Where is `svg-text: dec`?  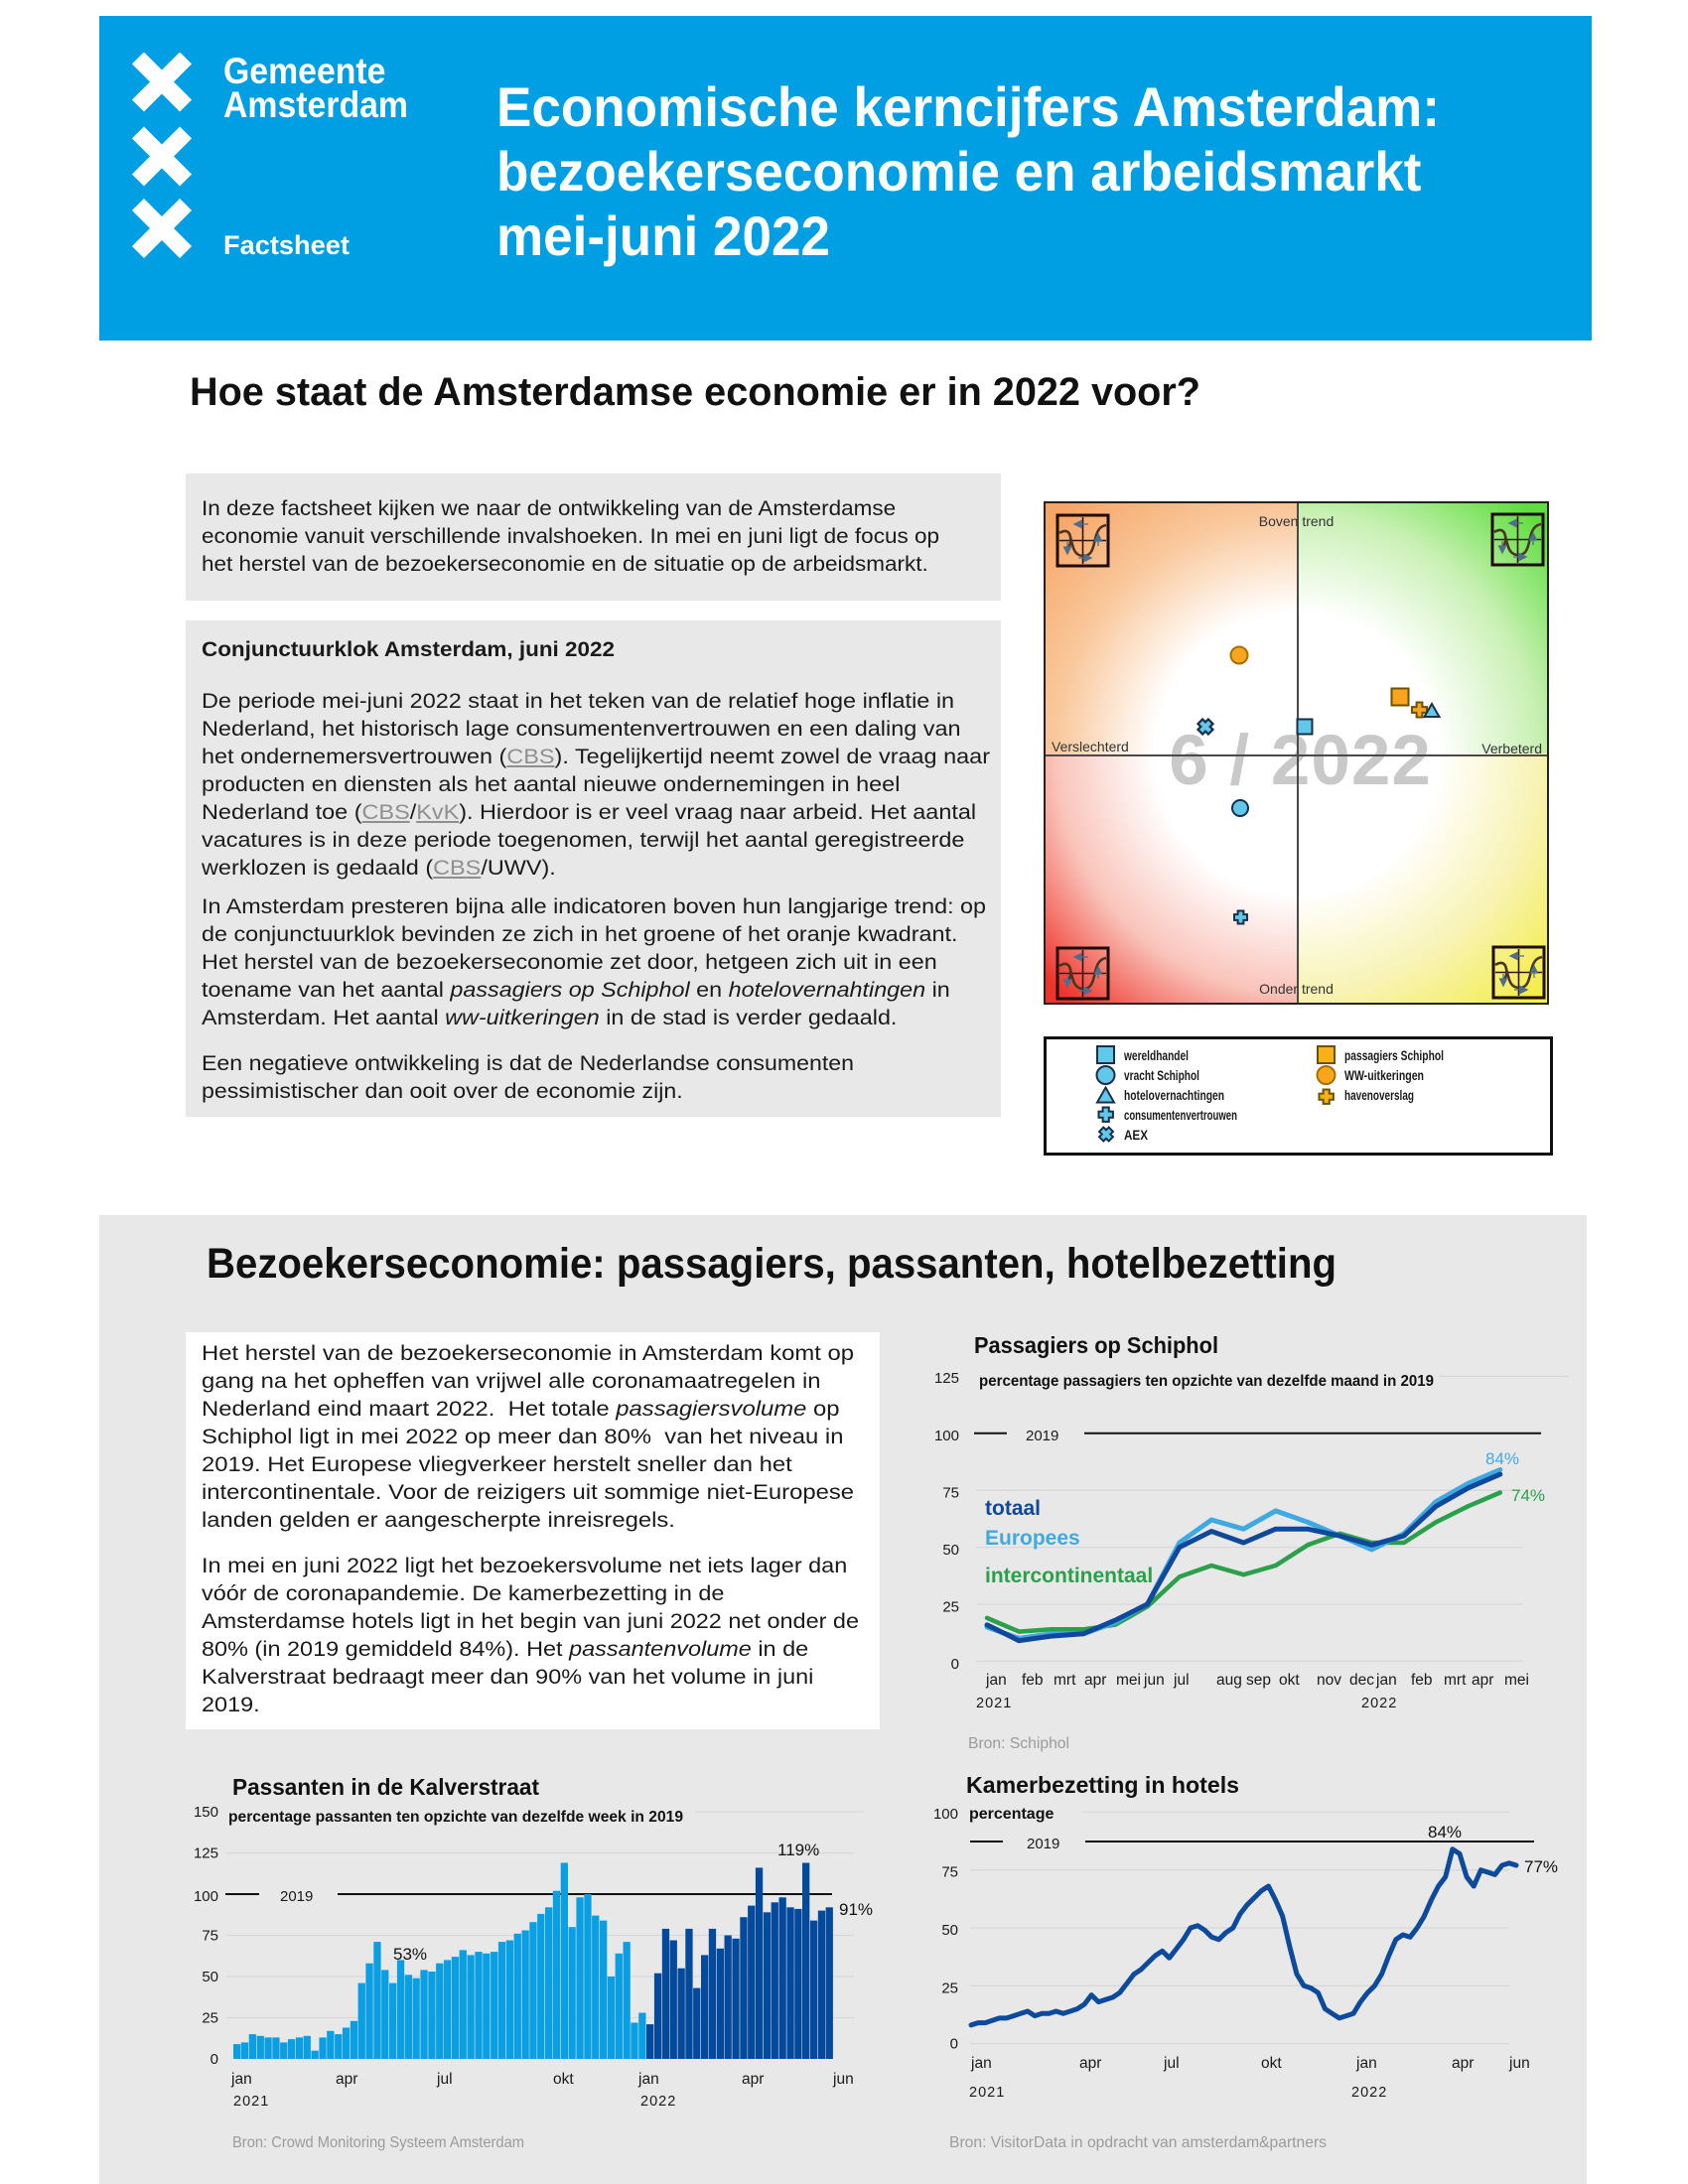 svg-text: dec is located at coordinates (1361, 1680).